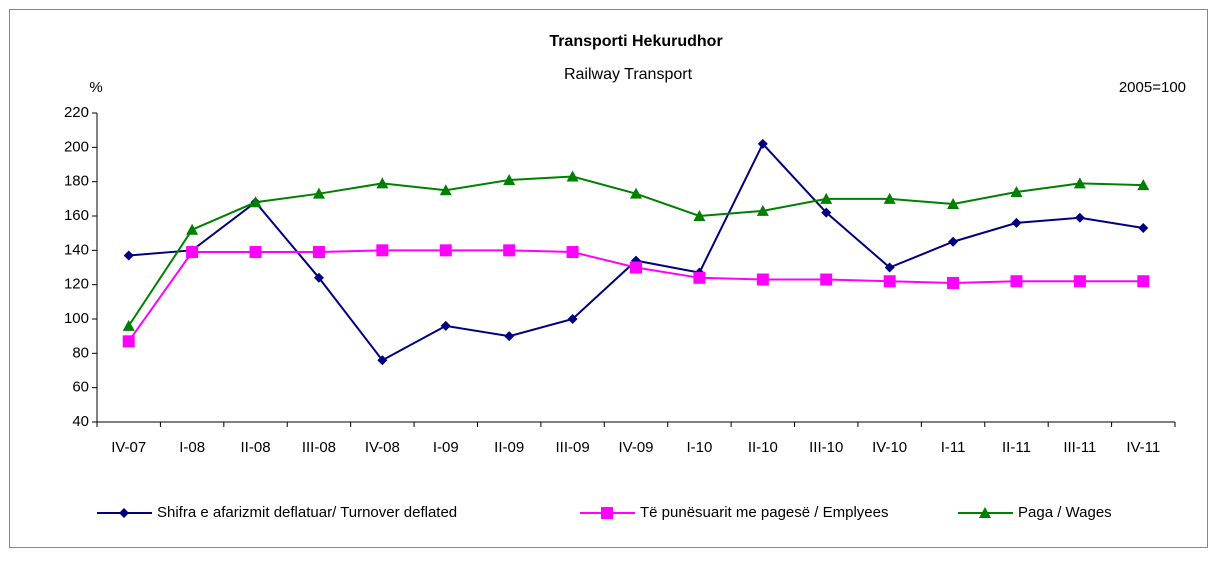  Describe the element at coordinates (1016, 447) in the screenshot. I see `x-tick-label: II-11` at that location.